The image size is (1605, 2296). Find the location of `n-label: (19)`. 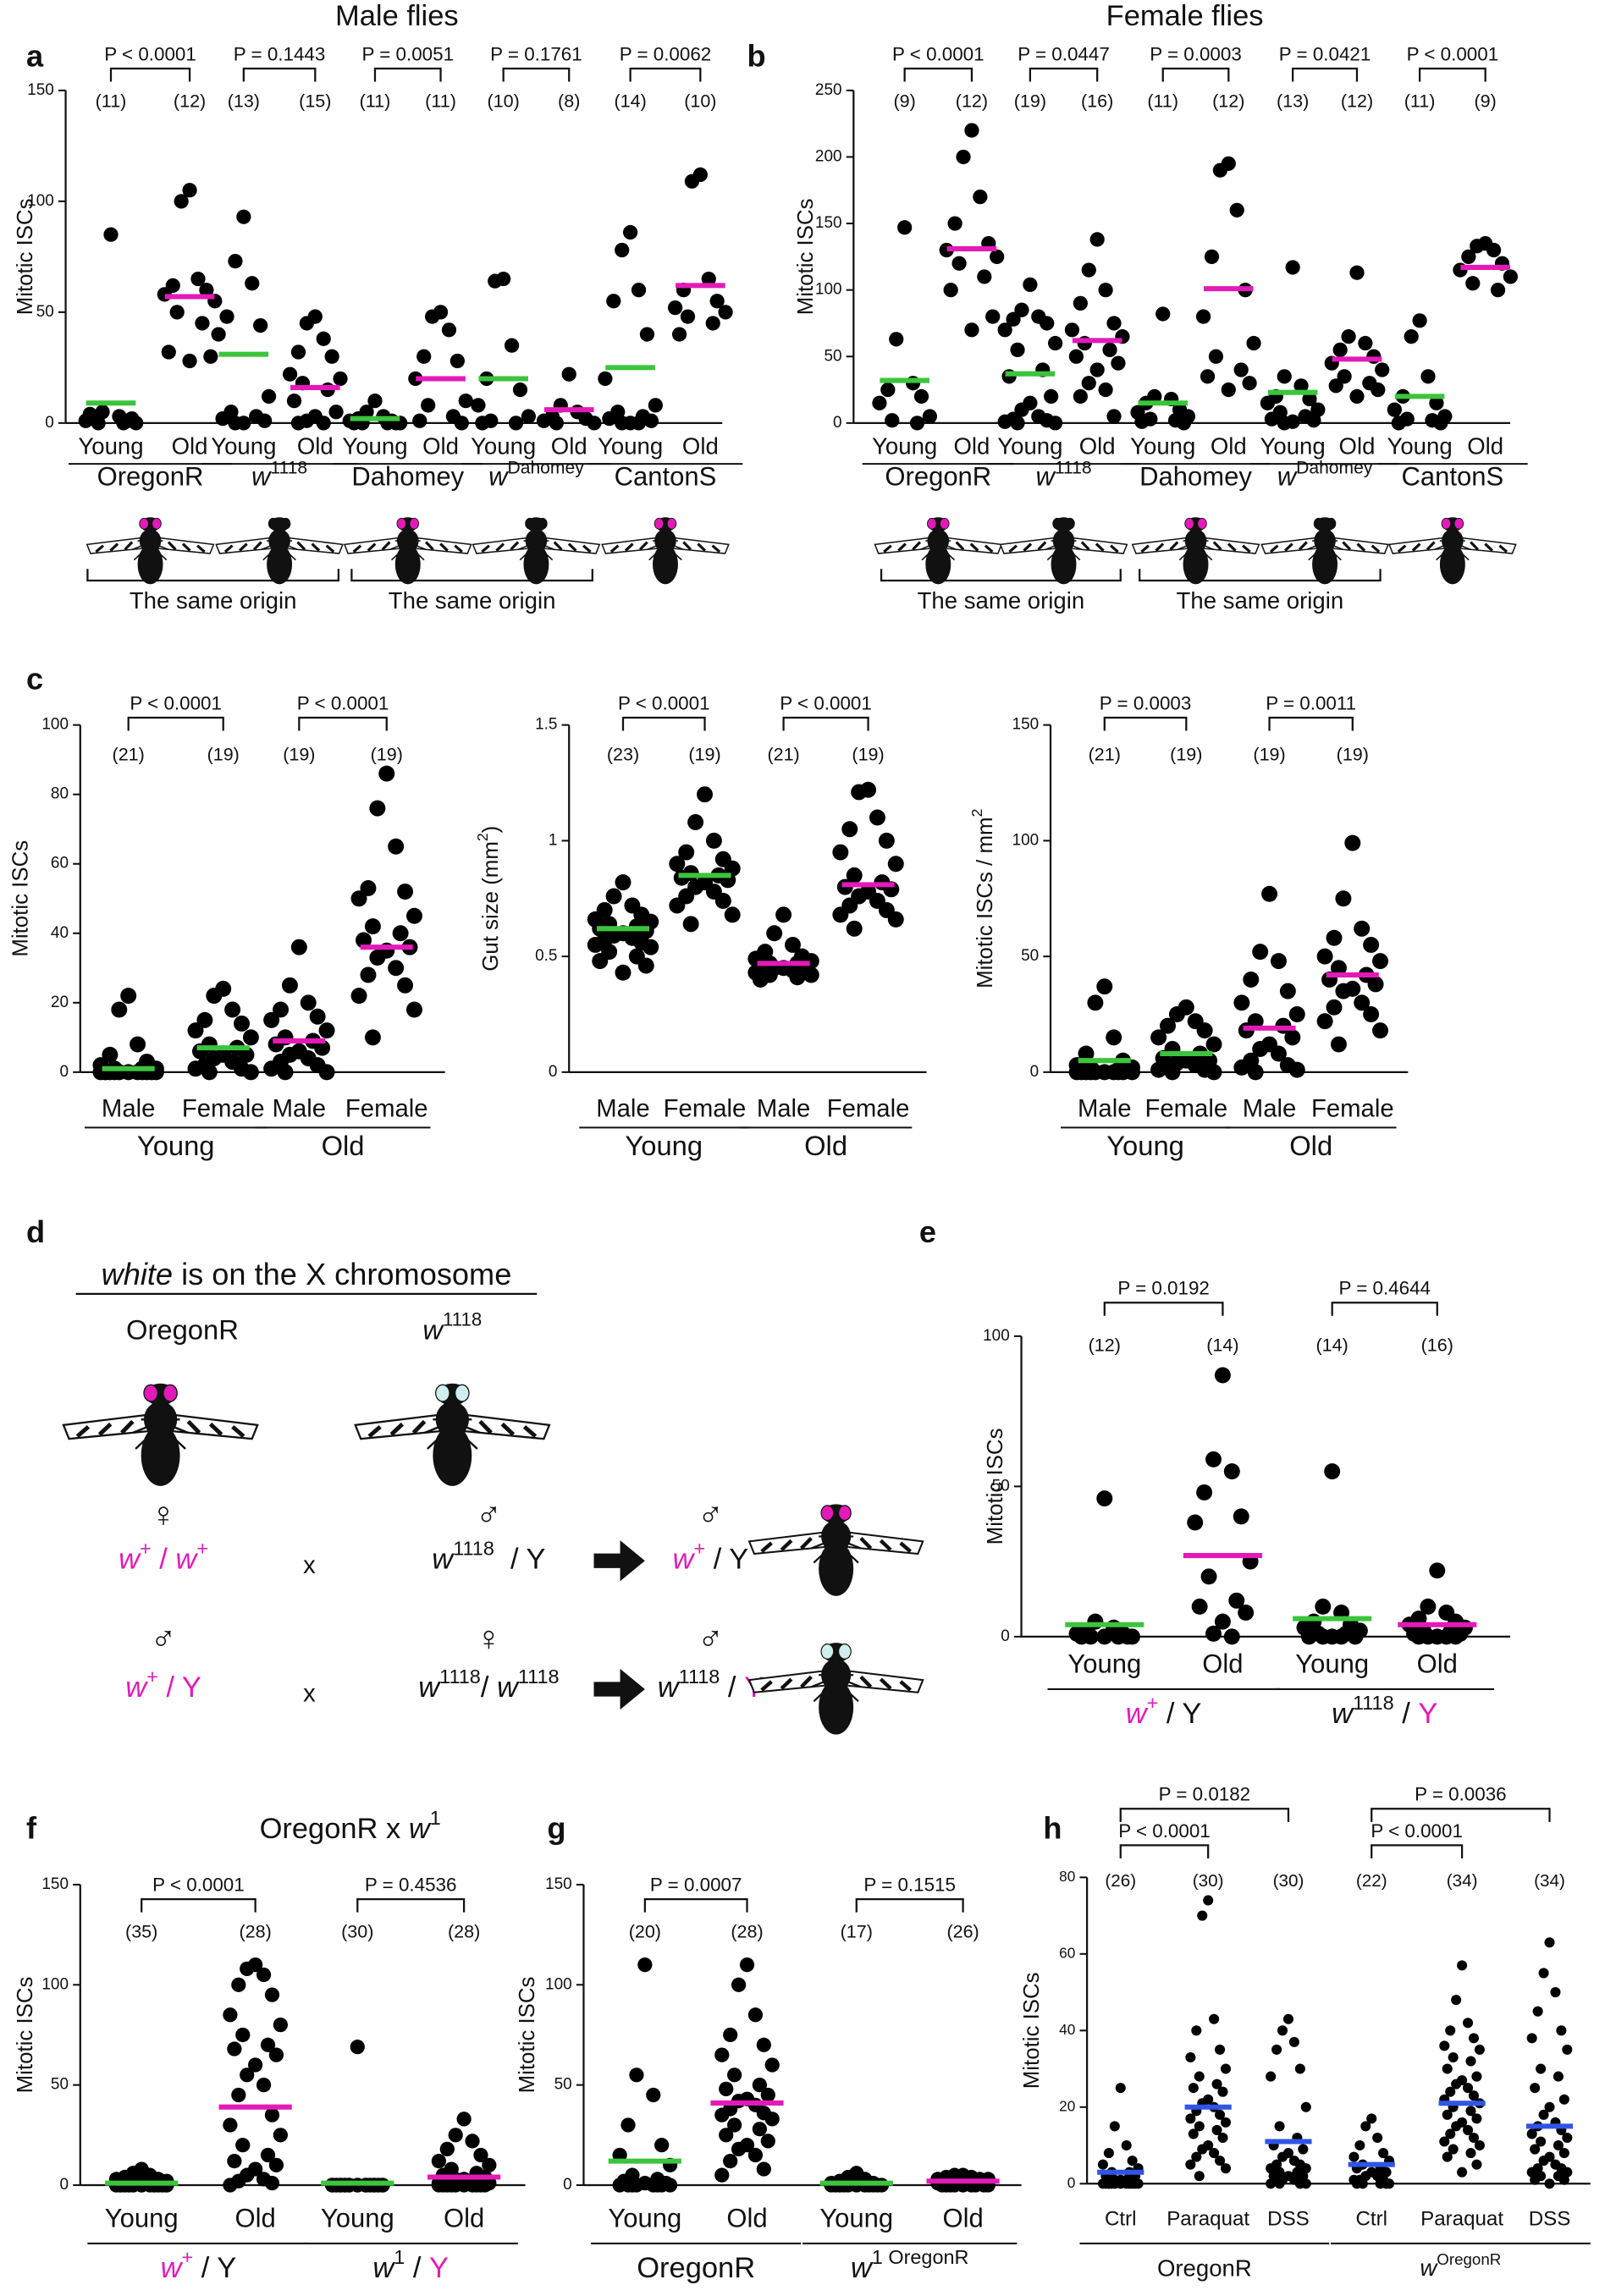

n-label: (19) is located at coordinates (1269, 755).